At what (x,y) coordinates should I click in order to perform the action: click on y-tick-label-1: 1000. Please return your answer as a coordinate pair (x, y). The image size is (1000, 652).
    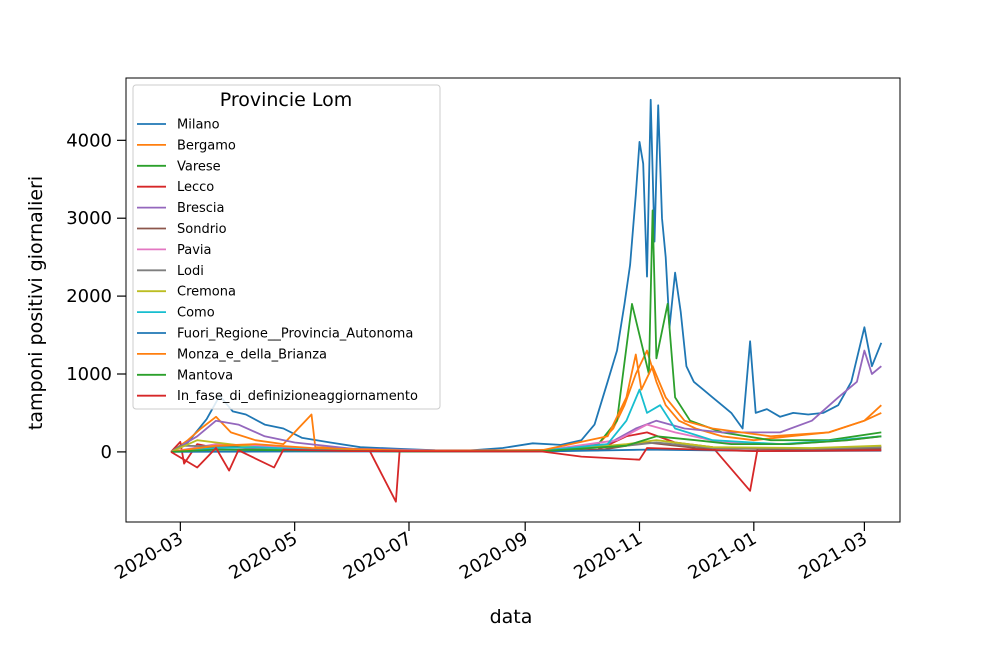
    Looking at the image, I should click on (89, 374).